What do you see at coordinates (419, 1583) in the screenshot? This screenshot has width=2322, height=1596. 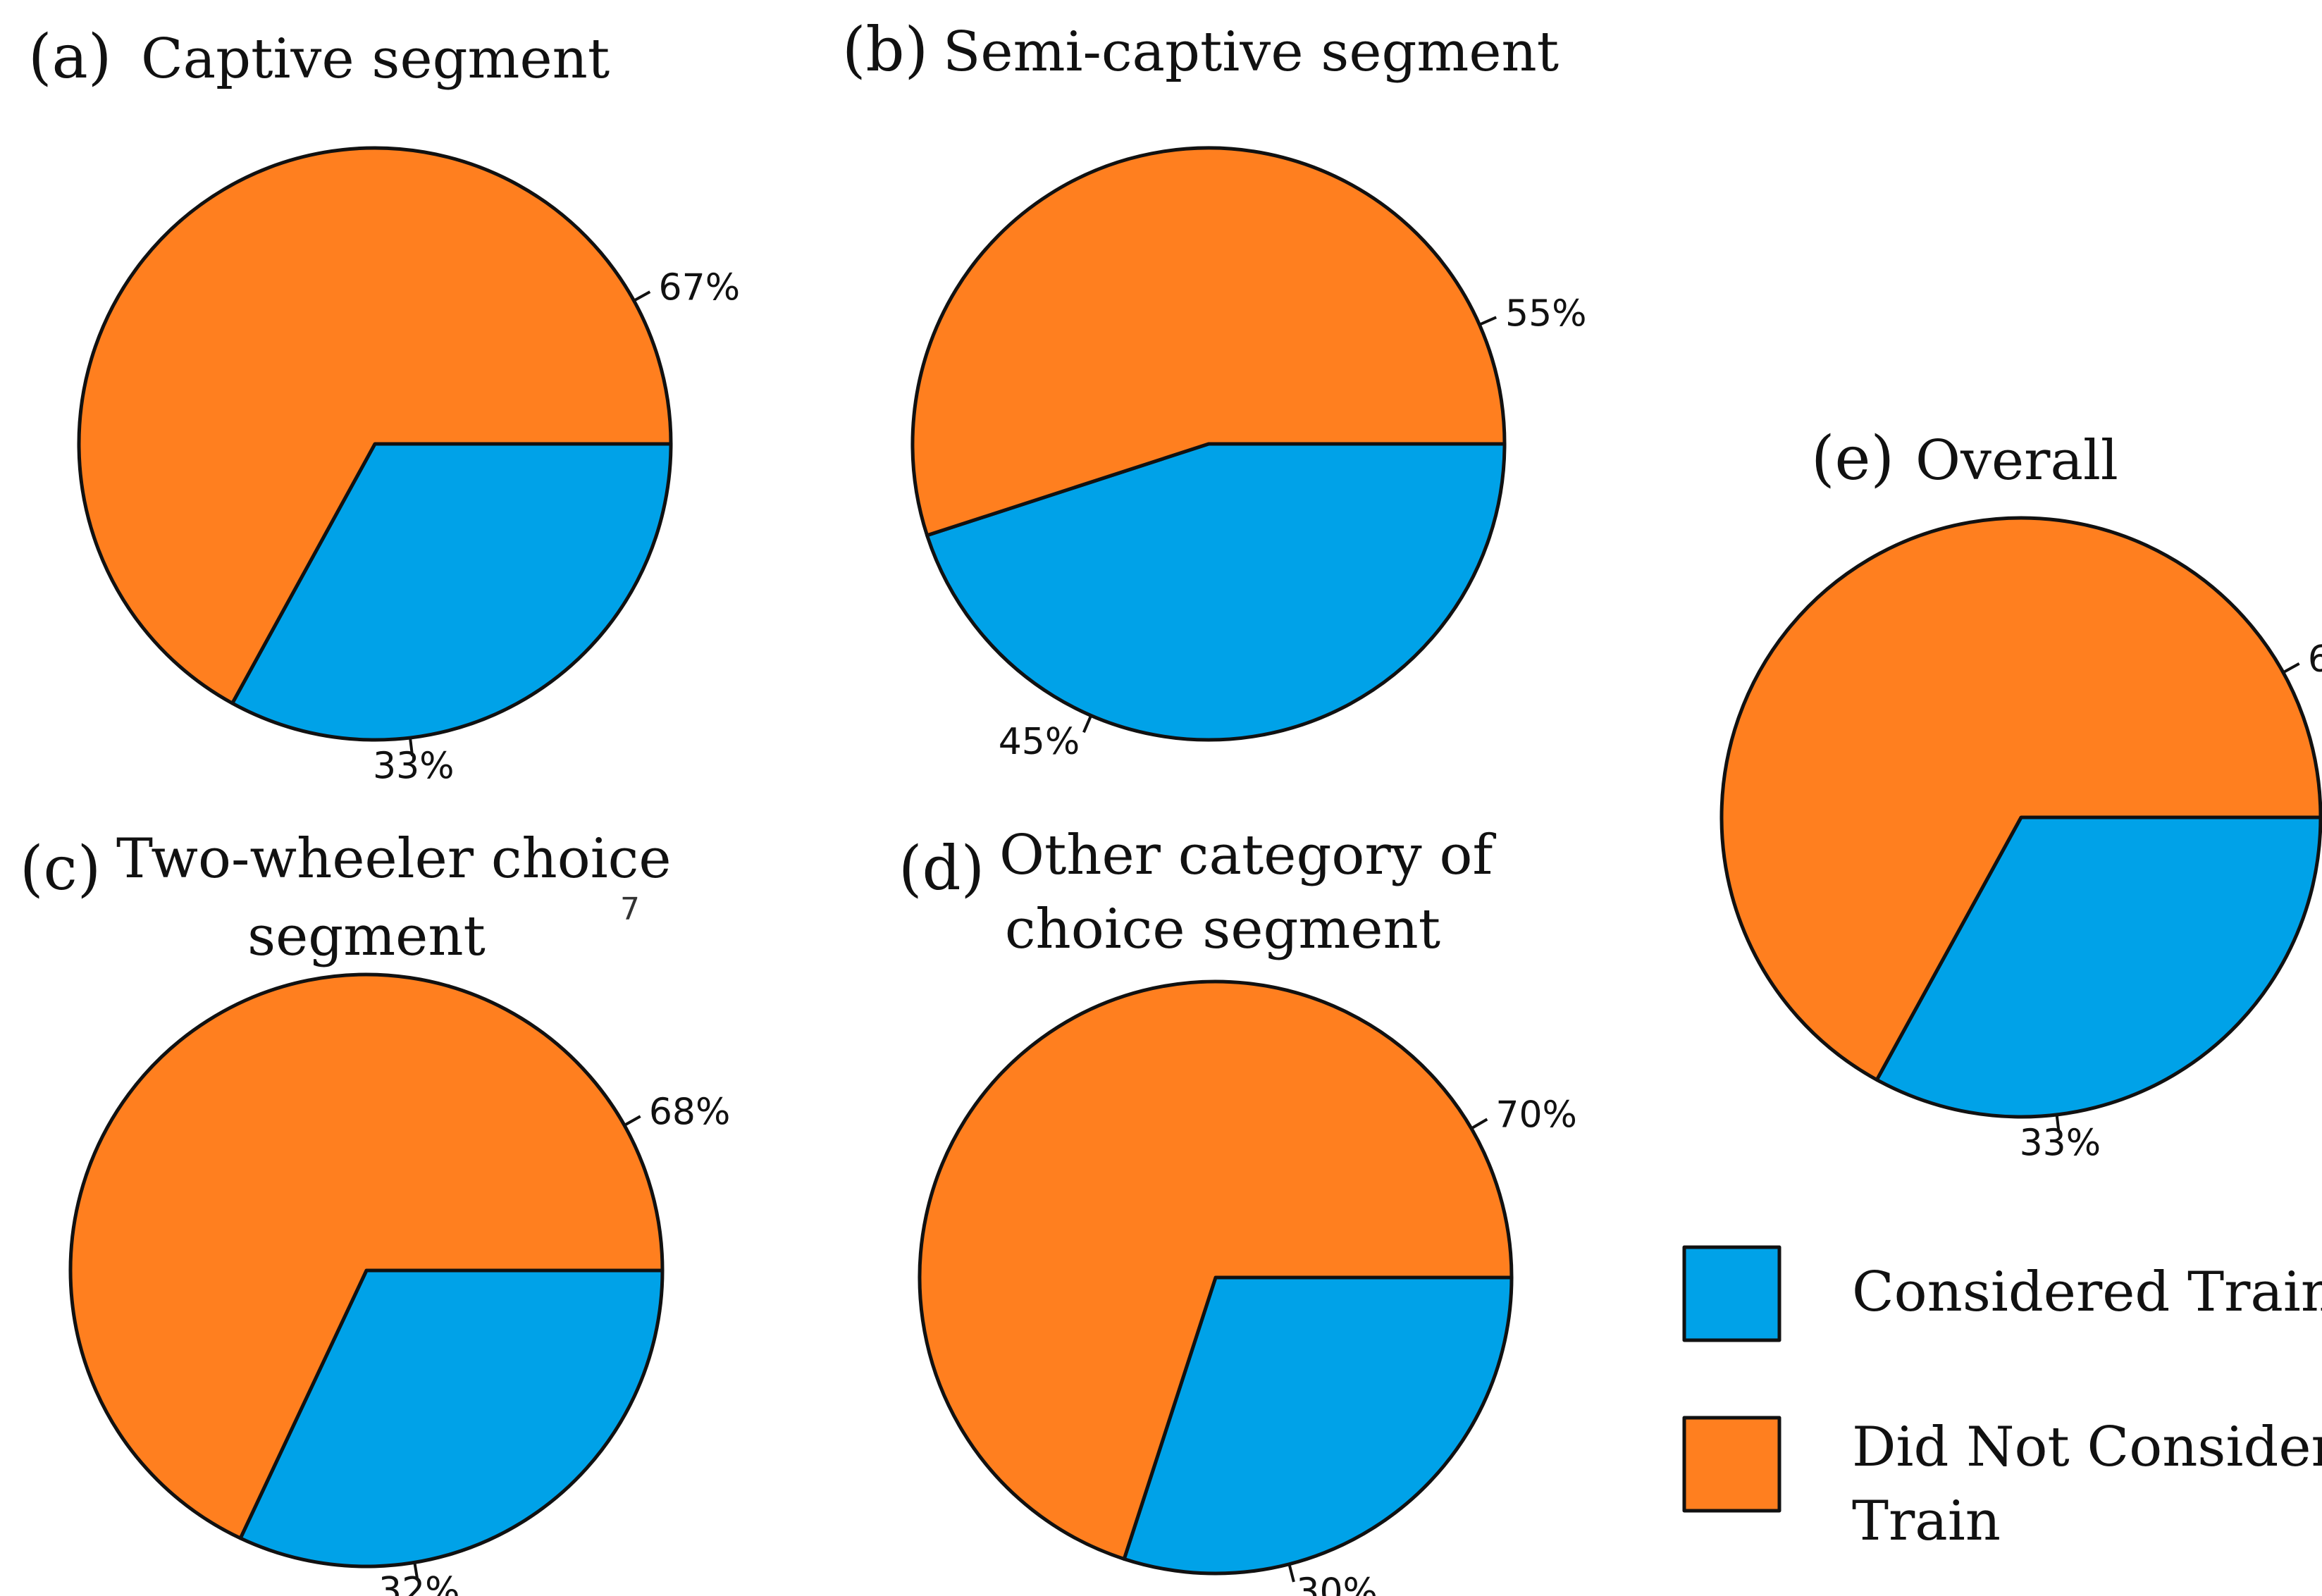 I see `pie-c-label-considered: 32%` at bounding box center [419, 1583].